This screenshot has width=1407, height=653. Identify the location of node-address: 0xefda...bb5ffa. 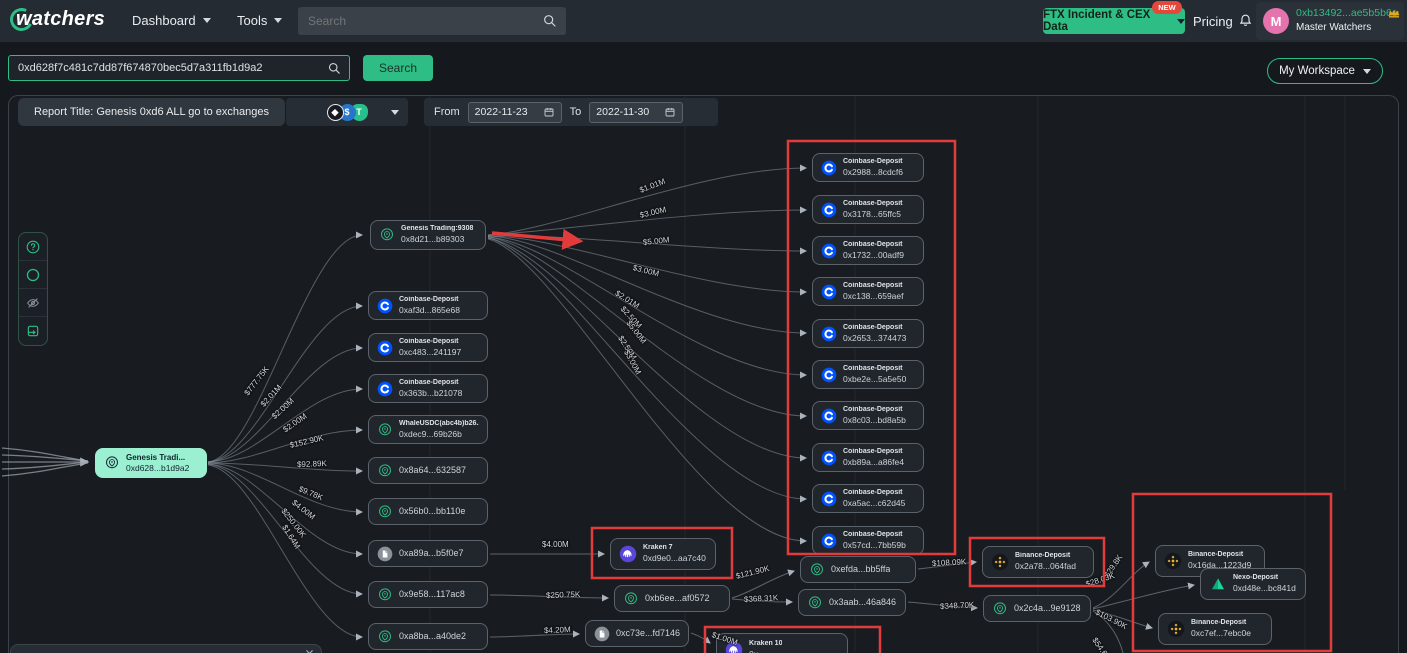
(861, 568).